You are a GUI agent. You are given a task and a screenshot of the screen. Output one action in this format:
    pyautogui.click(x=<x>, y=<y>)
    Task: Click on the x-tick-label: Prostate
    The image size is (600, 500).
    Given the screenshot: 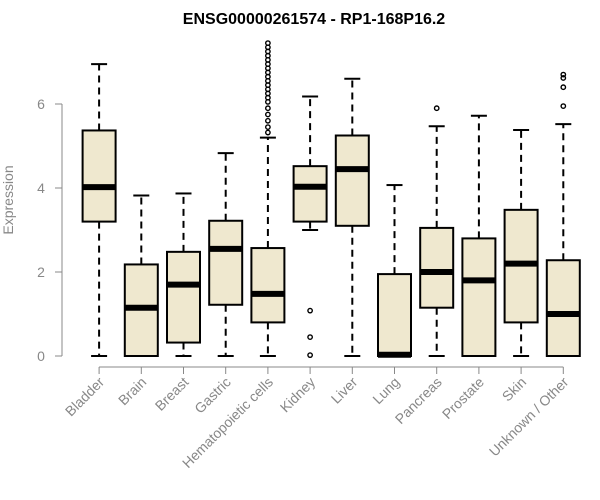 What is the action you would take?
    pyautogui.click(x=463, y=398)
    